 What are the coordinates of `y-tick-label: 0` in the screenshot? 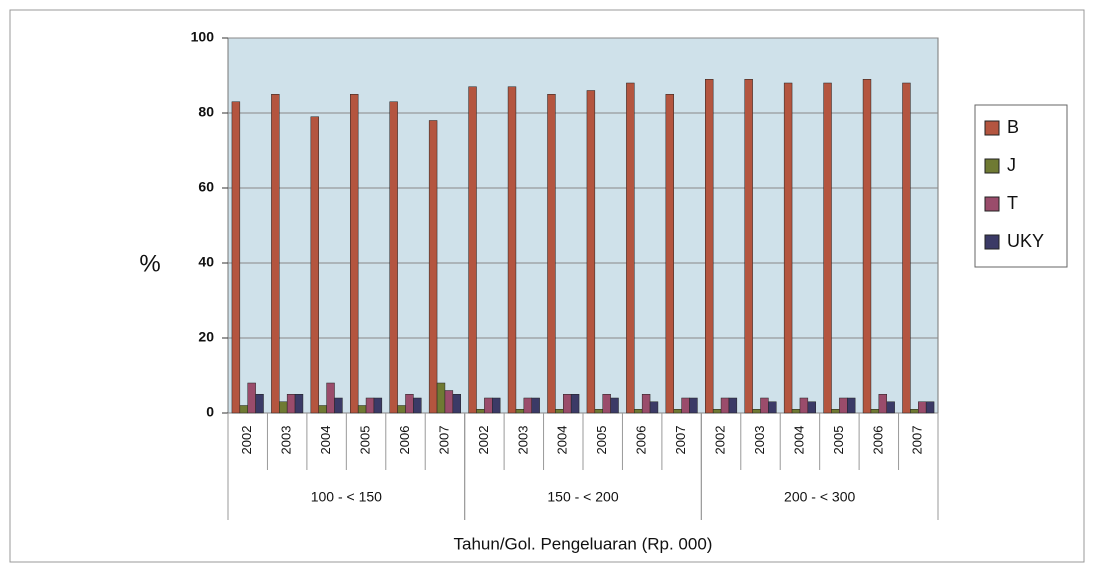 It's located at (210, 412).